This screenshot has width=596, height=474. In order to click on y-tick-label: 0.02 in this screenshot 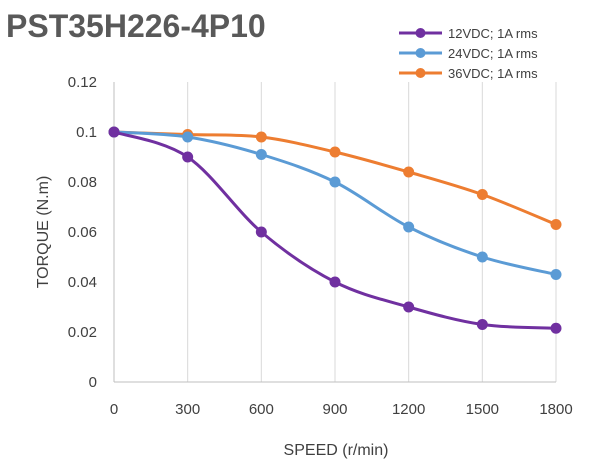, I will do `click(82, 332)`.